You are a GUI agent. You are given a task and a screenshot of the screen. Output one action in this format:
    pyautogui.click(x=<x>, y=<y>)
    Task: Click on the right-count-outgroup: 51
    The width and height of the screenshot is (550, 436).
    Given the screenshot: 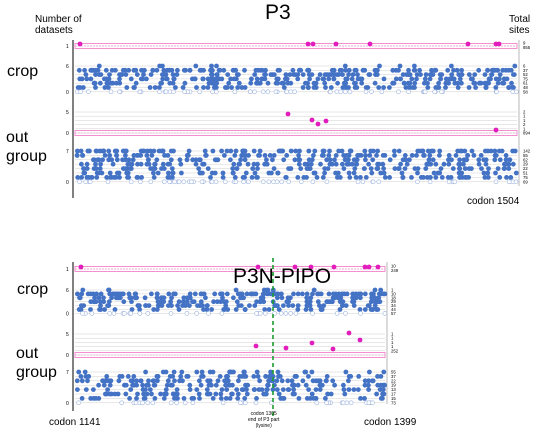 What is the action you would take?
    pyautogui.click(x=525, y=173)
    